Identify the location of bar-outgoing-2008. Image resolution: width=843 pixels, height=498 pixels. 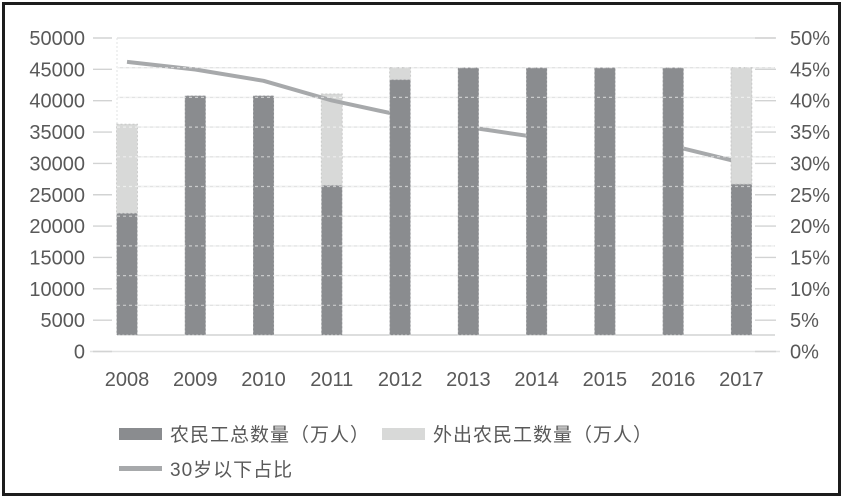
(127, 168).